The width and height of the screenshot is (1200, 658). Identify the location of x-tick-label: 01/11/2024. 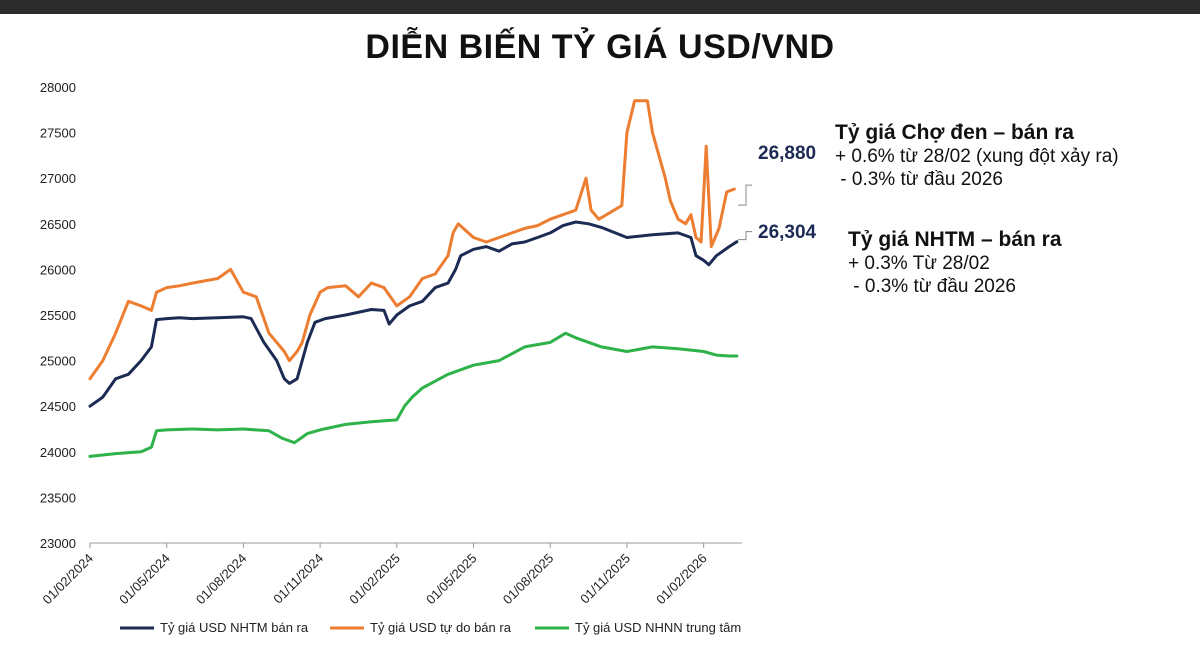
(298, 579).